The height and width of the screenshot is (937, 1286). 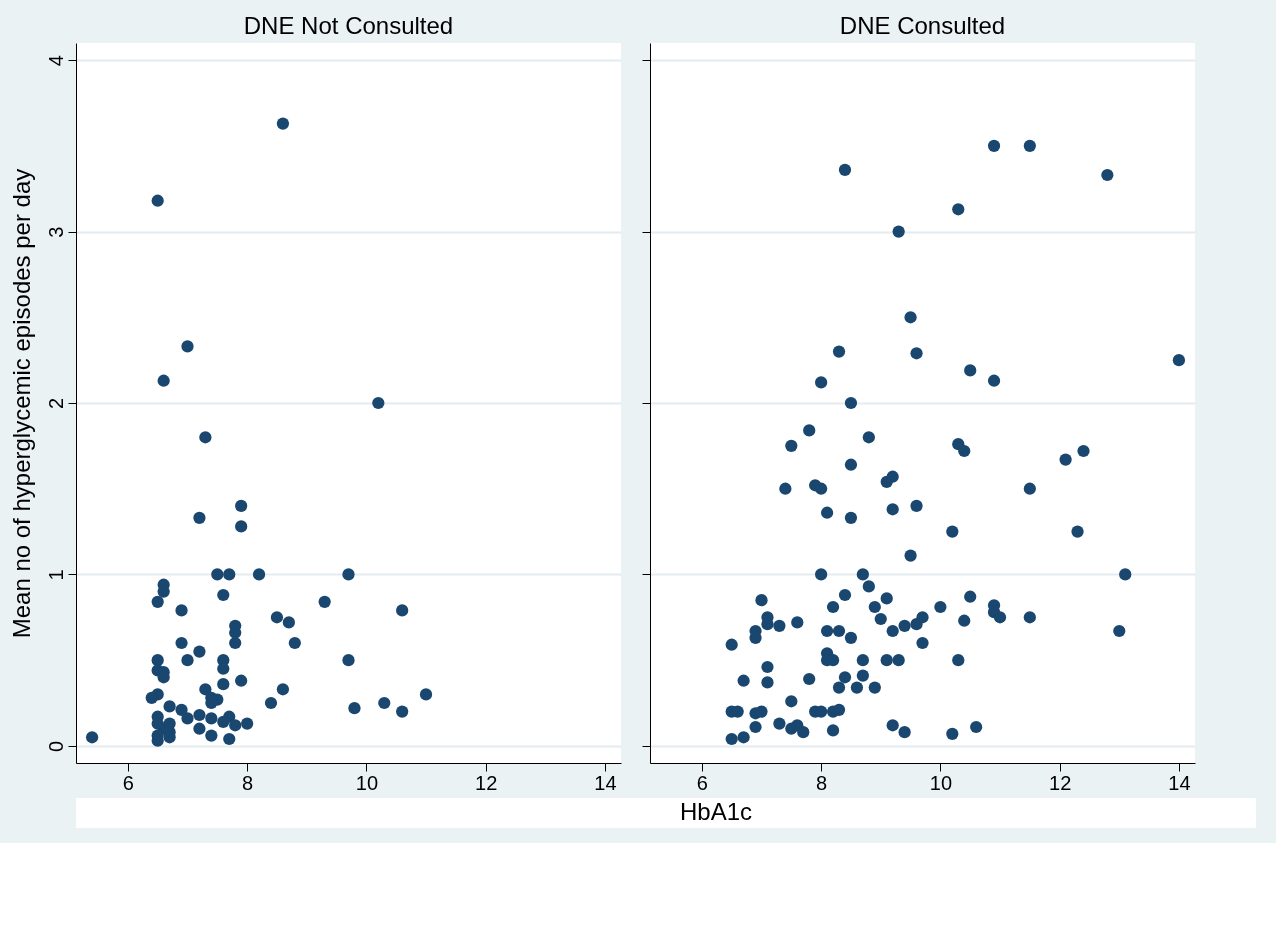 What do you see at coordinates (21, 403) in the screenshot?
I see `y-axis-title: Mean no of hyperglycemic episodes per day` at bounding box center [21, 403].